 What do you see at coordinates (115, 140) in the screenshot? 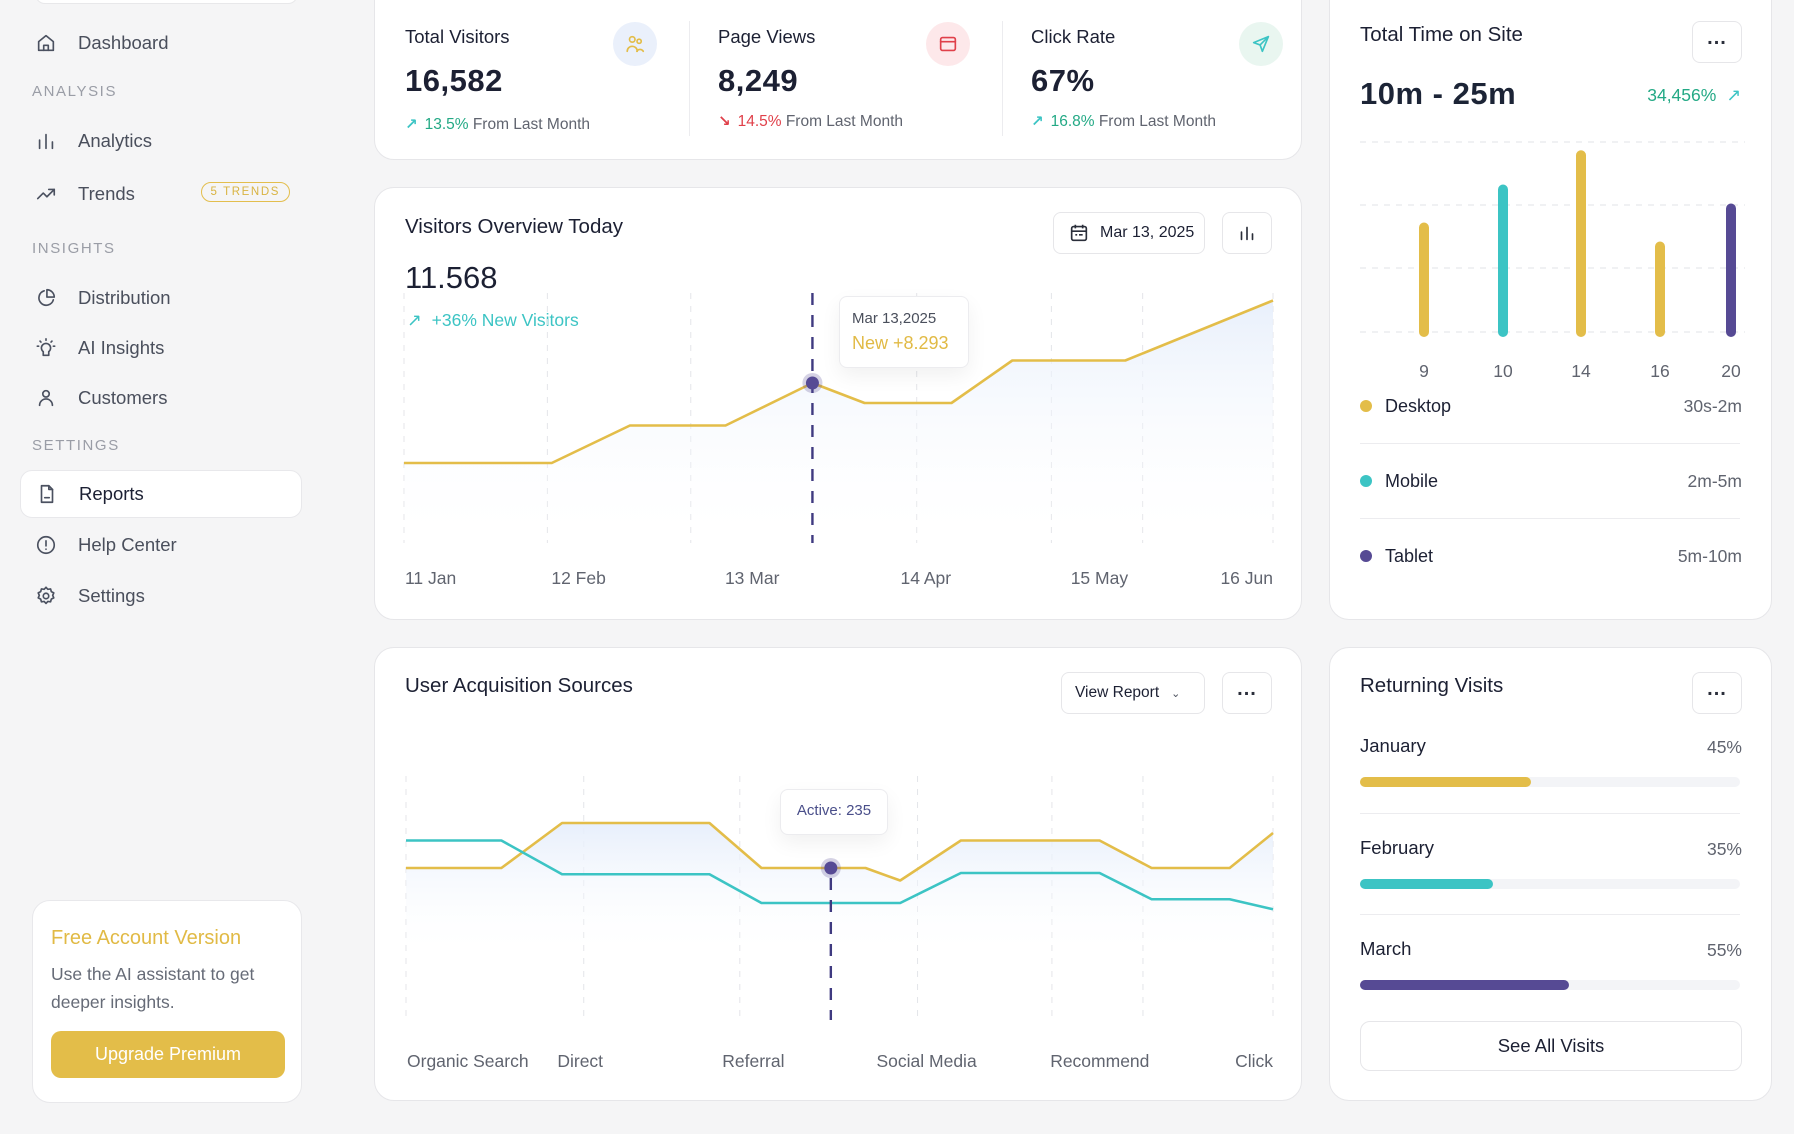
I see `sidebar-item-label: Analytics` at bounding box center [115, 140].